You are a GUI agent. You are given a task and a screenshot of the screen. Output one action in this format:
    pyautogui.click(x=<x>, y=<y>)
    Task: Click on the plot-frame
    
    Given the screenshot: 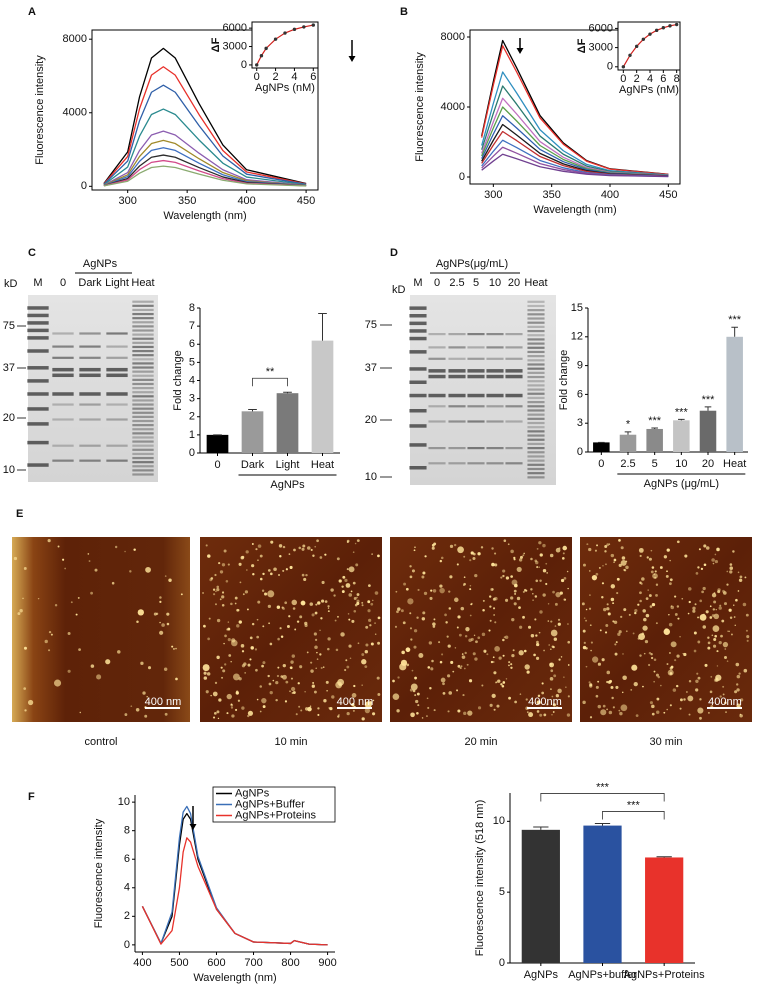 What is the action you would take?
    pyautogui.click(x=285, y=45)
    